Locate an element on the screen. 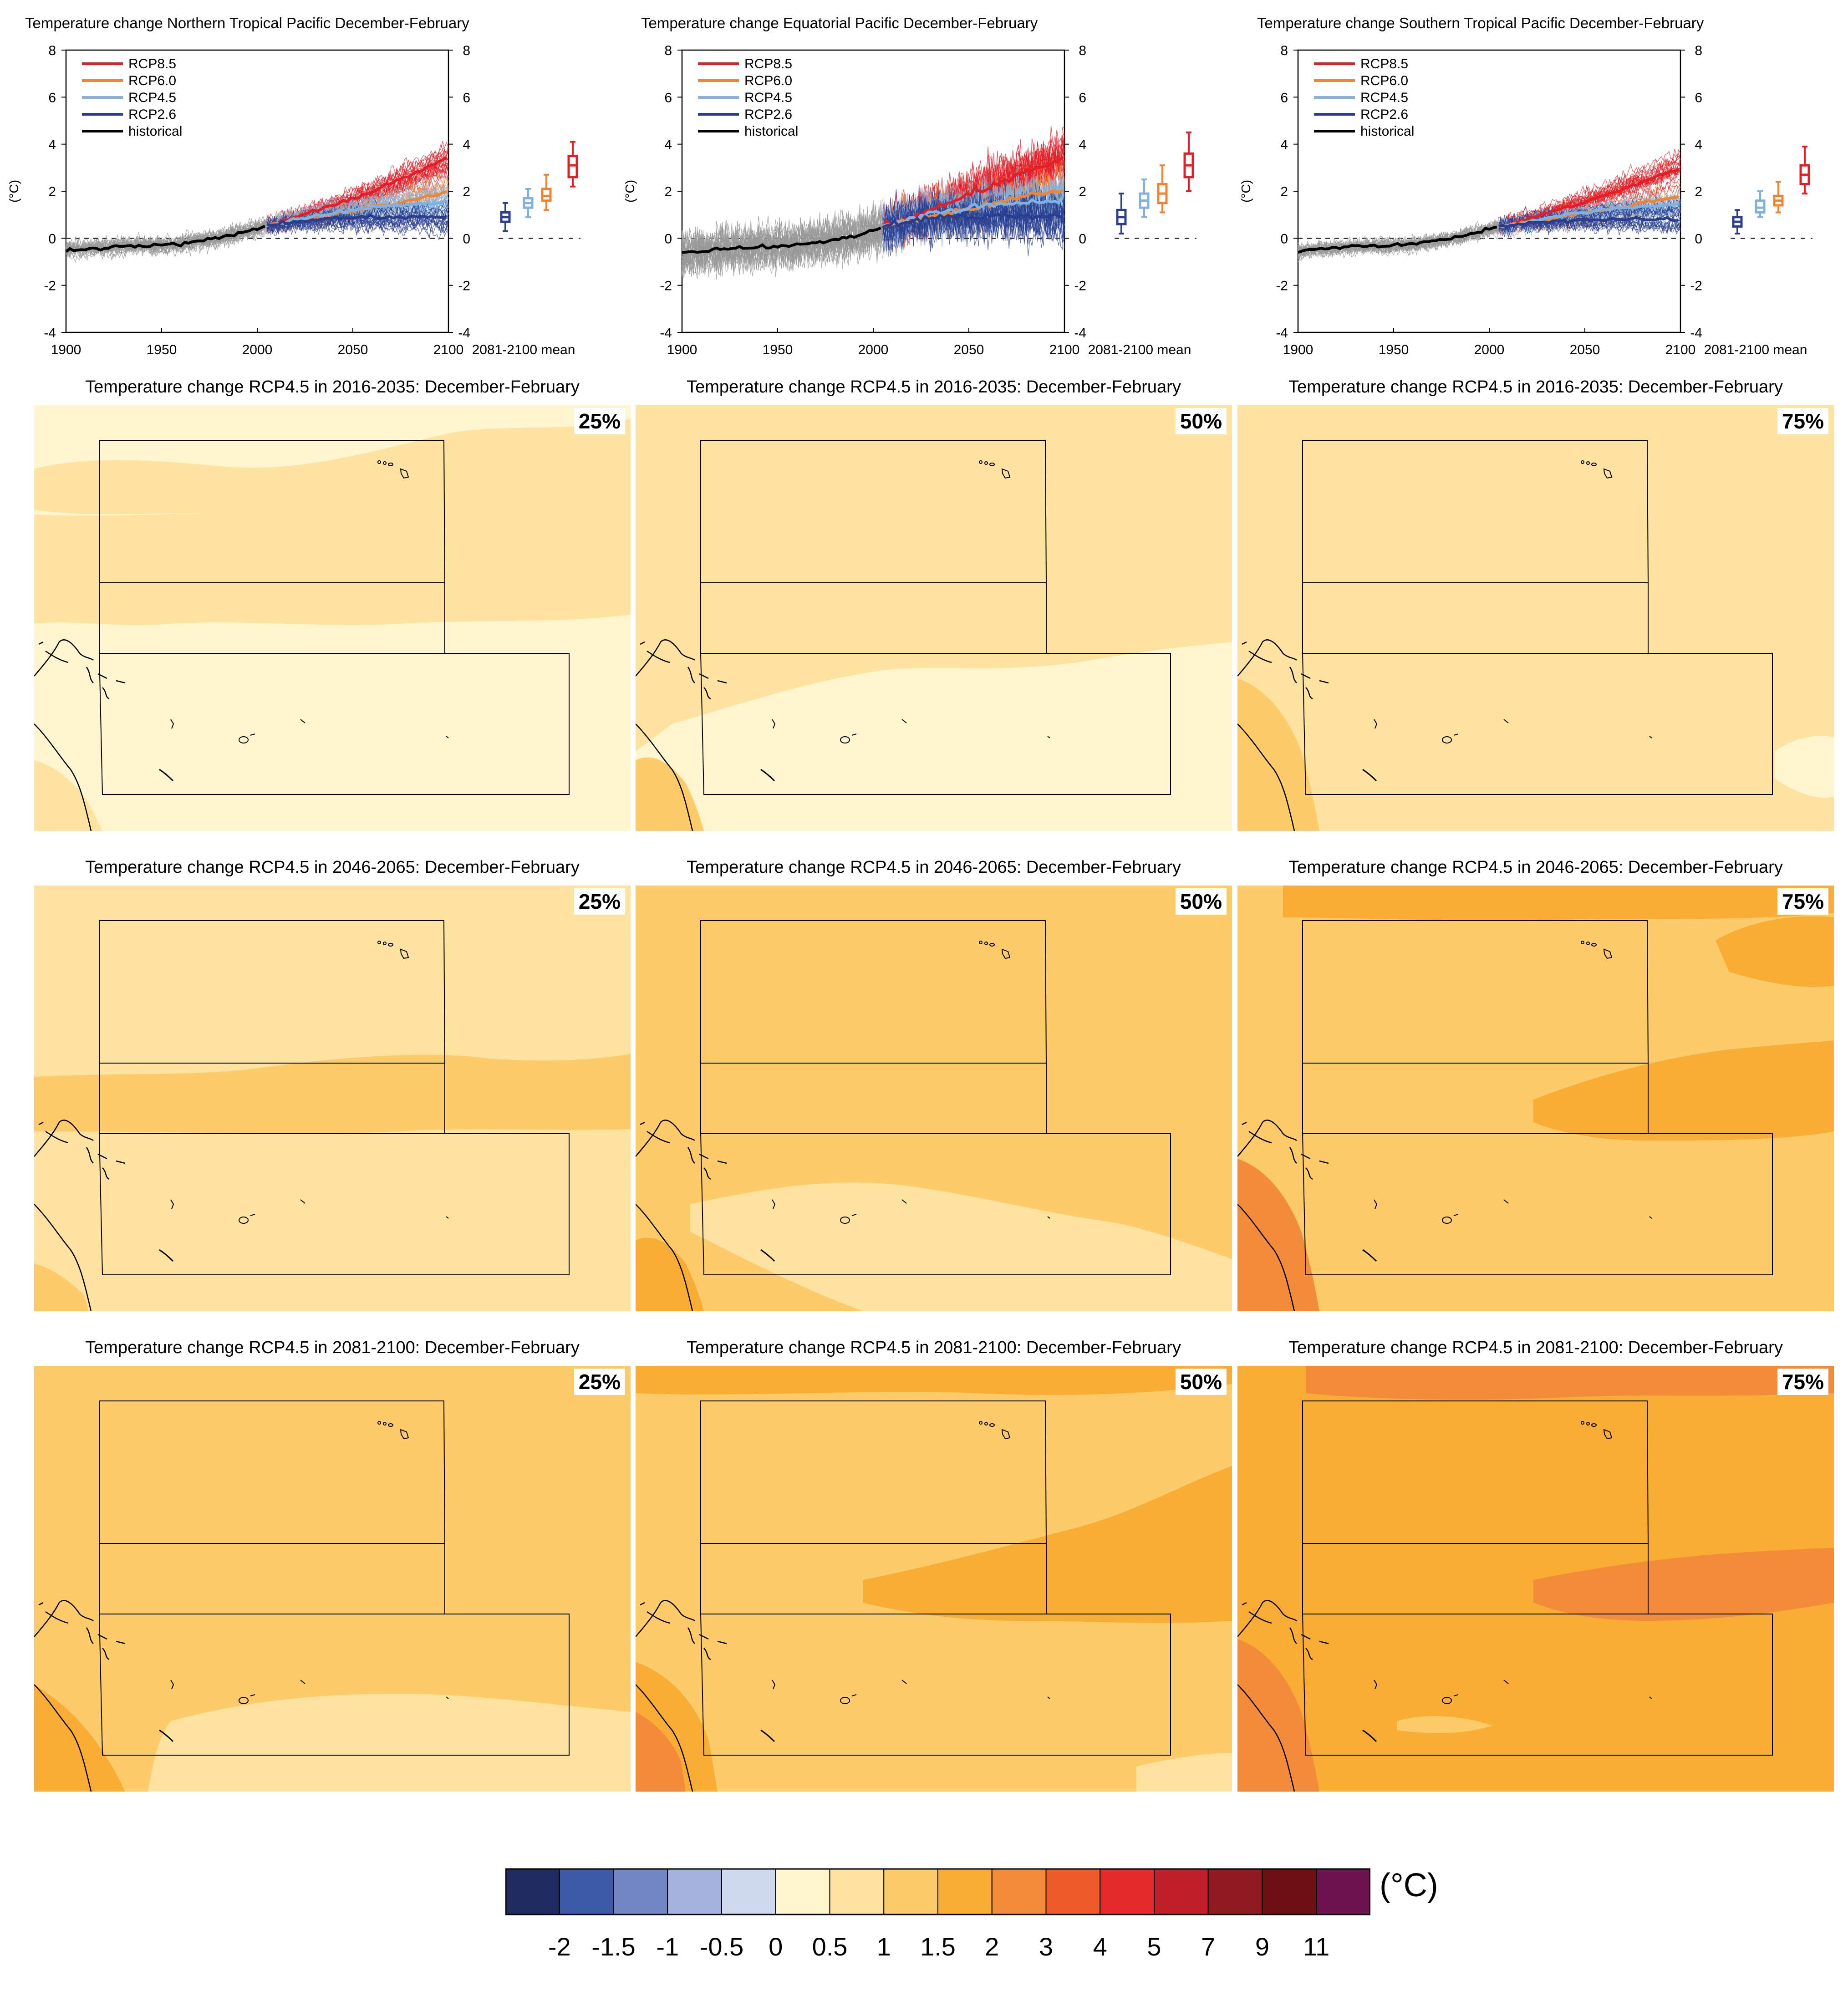 The image size is (1848, 1996). y-tick-label-right: 6 is located at coordinates (466, 97).